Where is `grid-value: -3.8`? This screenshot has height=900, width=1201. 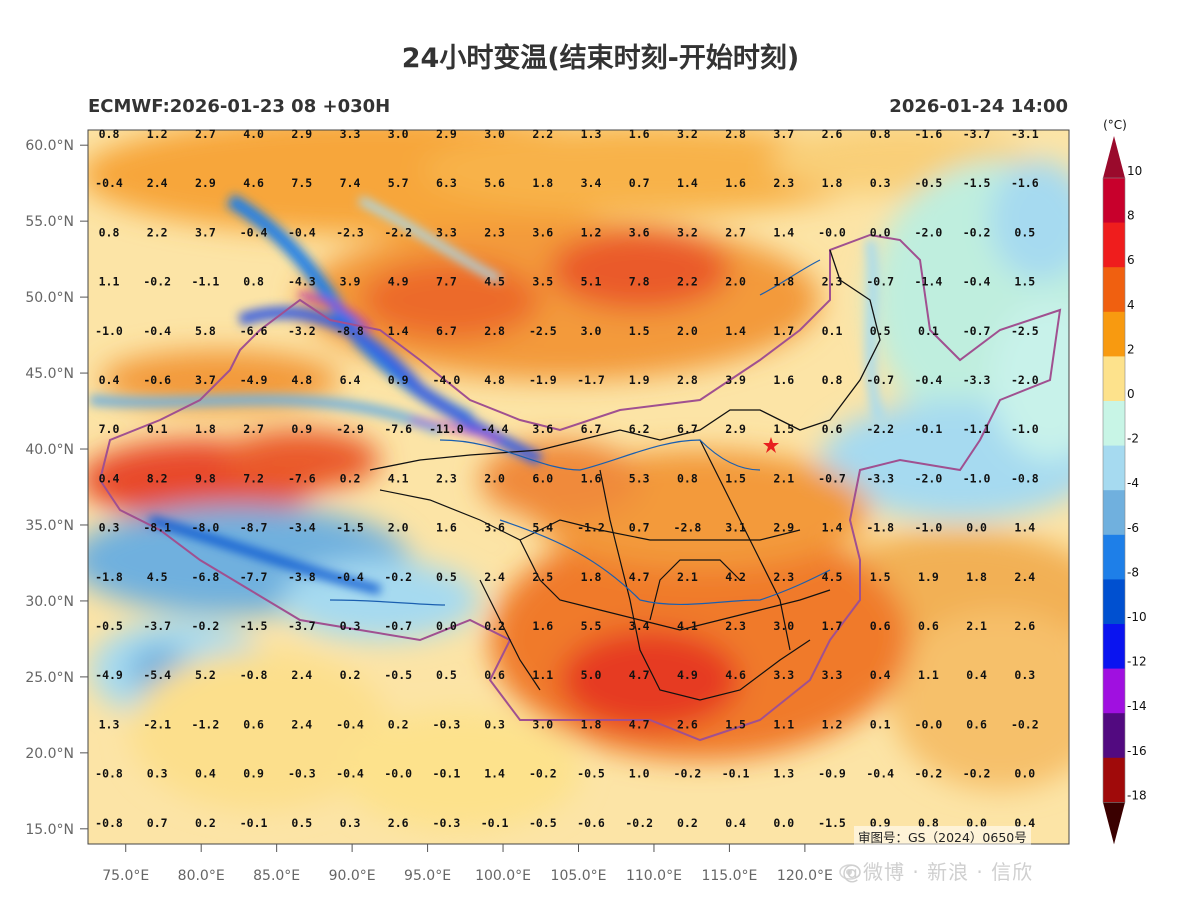 grid-value: -3.8 is located at coordinates (302, 577).